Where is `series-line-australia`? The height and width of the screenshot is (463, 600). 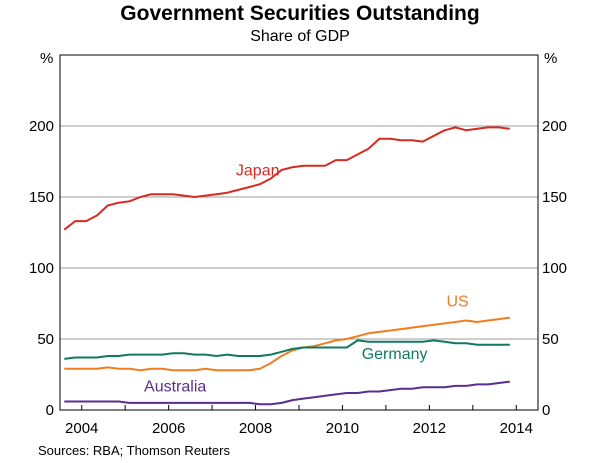 series-line-australia is located at coordinates (287, 393).